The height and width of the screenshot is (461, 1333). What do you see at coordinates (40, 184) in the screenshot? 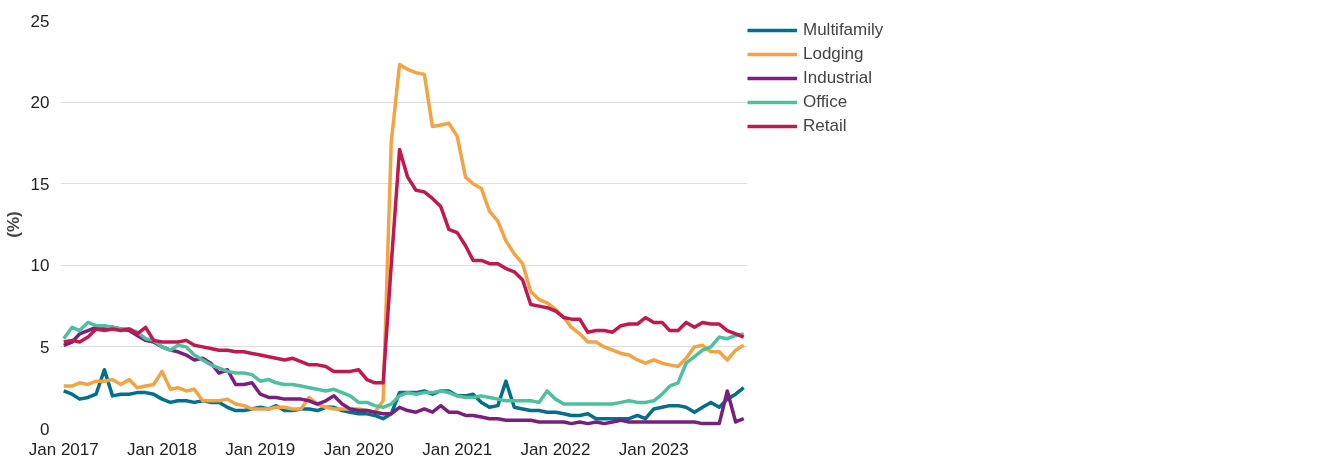
I see `y-tick-label: 15` at bounding box center [40, 184].